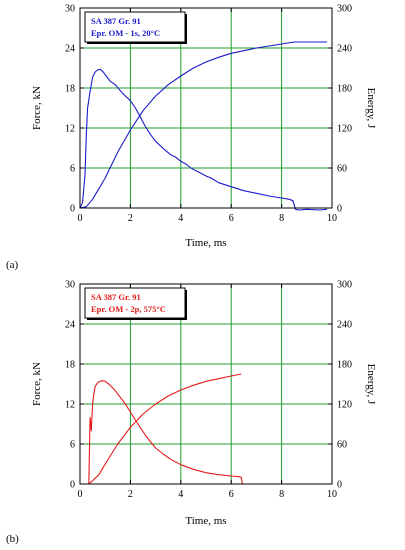 The image size is (405, 550). I want to click on legend: SA 387 Gr. 91 Epr. OM - 1s, 20°C, so click(135, 27).